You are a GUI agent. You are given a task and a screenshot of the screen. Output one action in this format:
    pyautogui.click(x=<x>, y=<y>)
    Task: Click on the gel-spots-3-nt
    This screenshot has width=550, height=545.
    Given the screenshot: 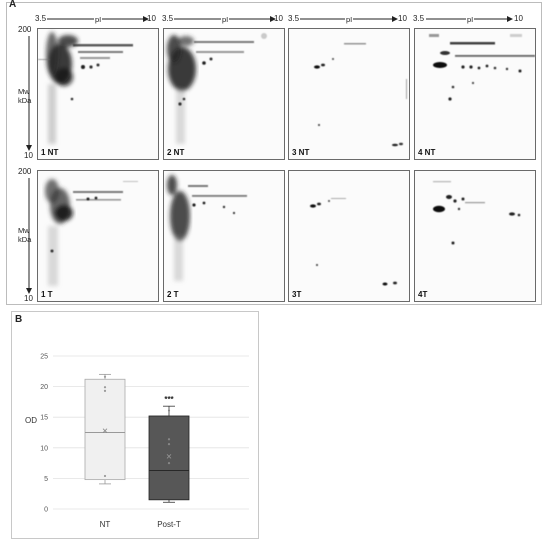 What is the action you would take?
    pyautogui.click(x=360, y=95)
    